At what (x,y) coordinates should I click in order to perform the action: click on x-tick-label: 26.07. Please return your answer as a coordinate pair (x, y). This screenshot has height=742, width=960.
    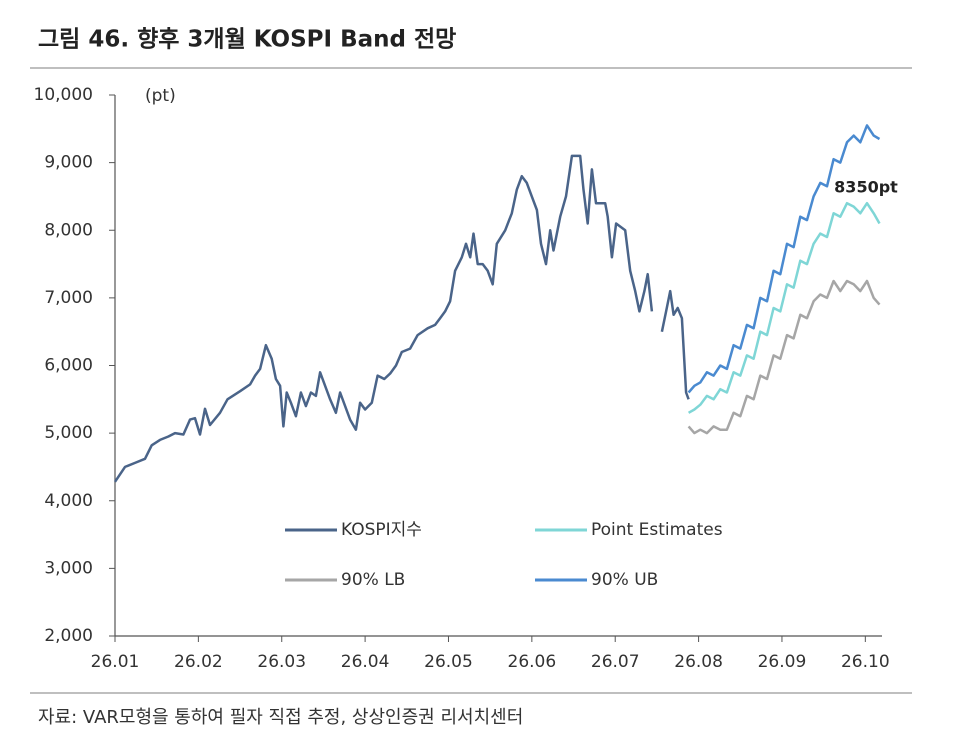
    Looking at the image, I should click on (615, 662).